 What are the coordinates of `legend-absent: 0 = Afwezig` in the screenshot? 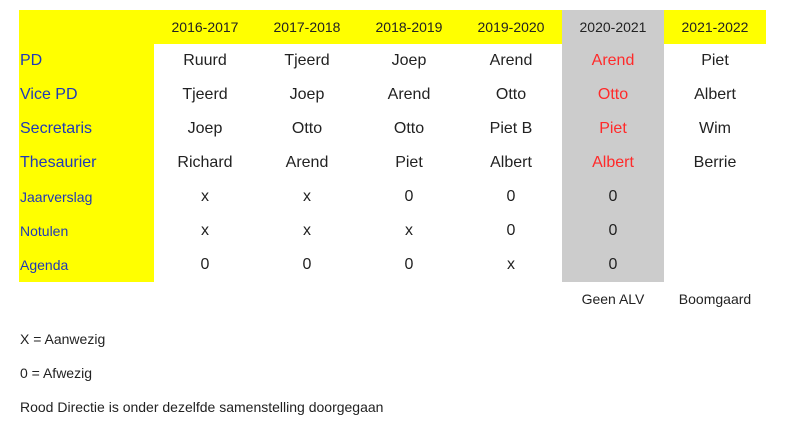 It's located at (56, 373).